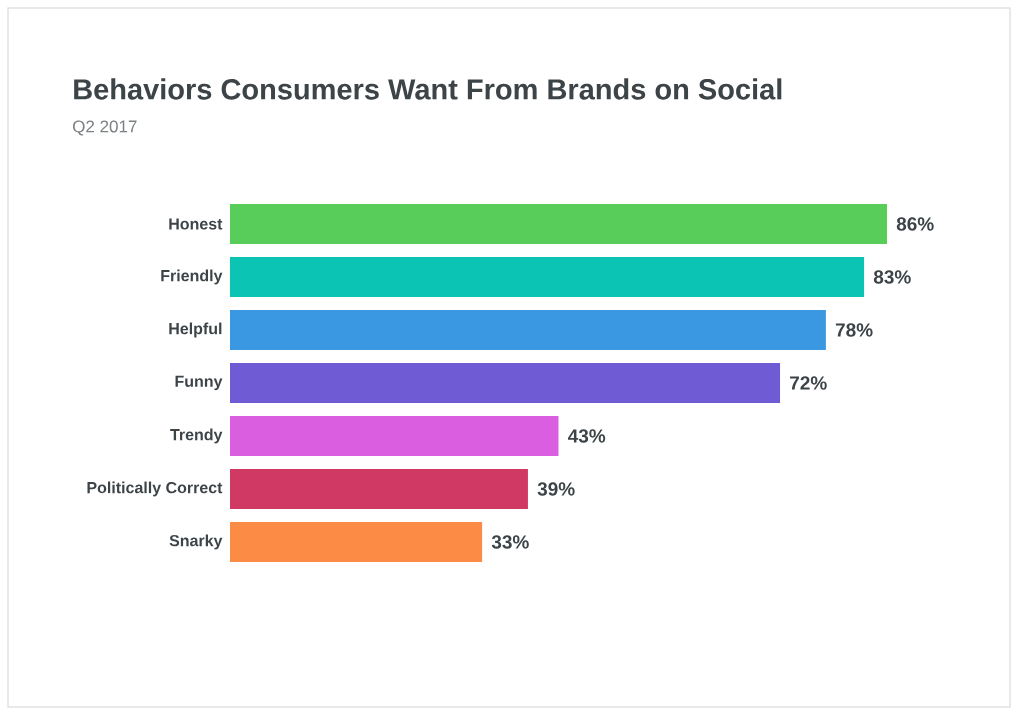 This screenshot has height=715, width=1018. Describe the element at coordinates (196, 436) in the screenshot. I see `y-tick-label: Trendy` at that location.